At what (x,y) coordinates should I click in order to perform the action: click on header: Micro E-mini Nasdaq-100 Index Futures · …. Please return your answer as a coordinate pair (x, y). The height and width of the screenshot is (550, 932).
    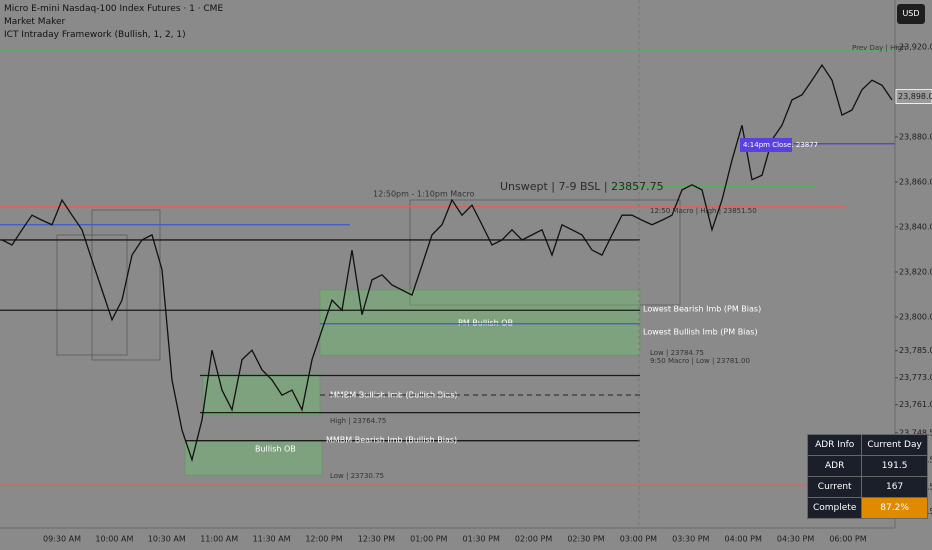
    Looking at the image, I should click on (113, 22).